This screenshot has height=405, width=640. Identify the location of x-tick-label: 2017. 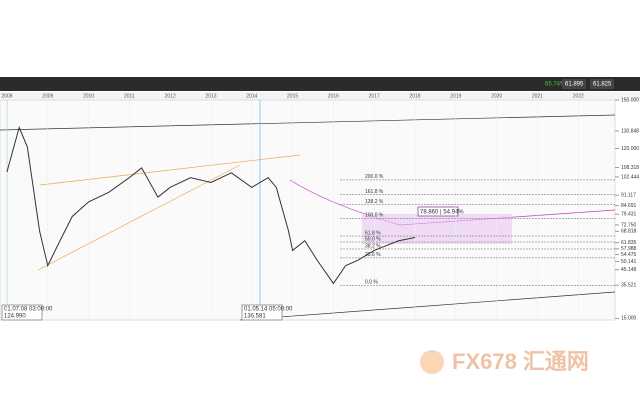
(374, 96).